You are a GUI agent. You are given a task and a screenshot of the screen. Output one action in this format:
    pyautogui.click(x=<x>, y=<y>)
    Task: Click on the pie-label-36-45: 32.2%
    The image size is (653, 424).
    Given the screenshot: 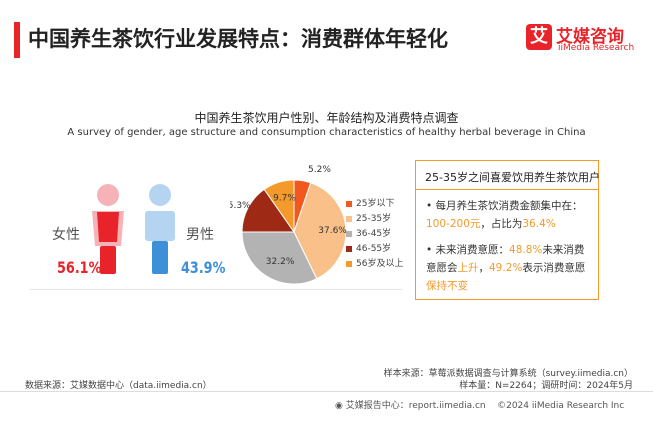 What is the action you would take?
    pyautogui.click(x=280, y=262)
    